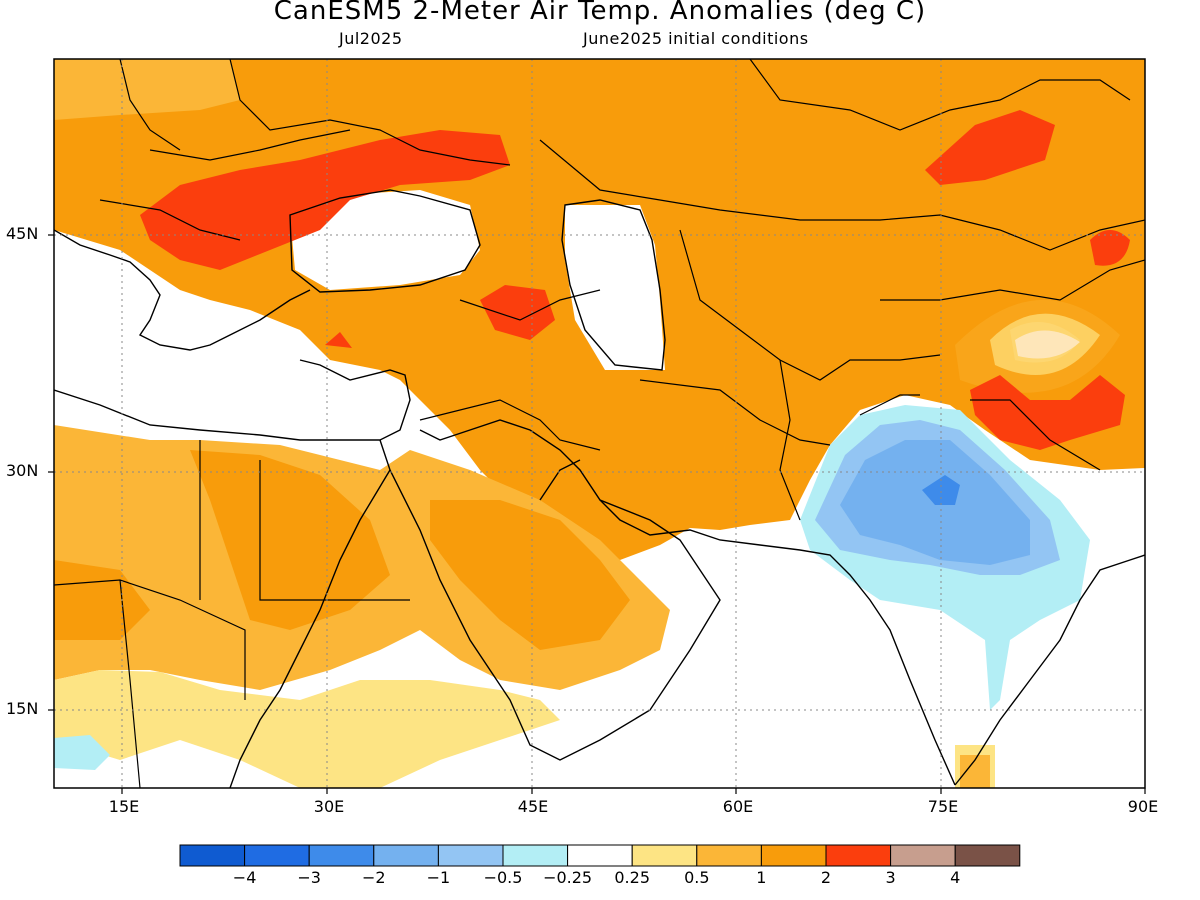 This screenshot has width=1200, height=900. I want to click on lon-label-15e: 15E, so click(124, 806).